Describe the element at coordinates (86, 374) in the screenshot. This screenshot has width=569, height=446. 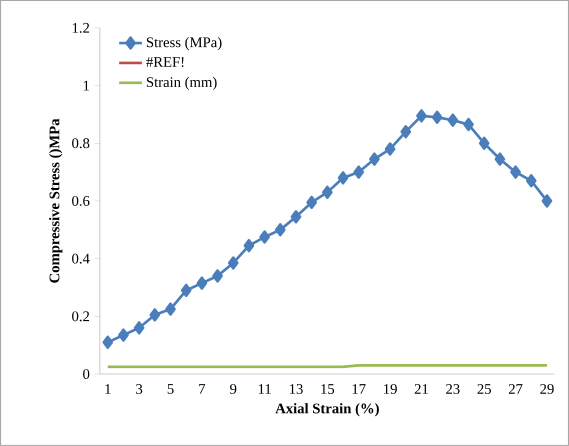
I see `y-tick-label: 0` at that location.